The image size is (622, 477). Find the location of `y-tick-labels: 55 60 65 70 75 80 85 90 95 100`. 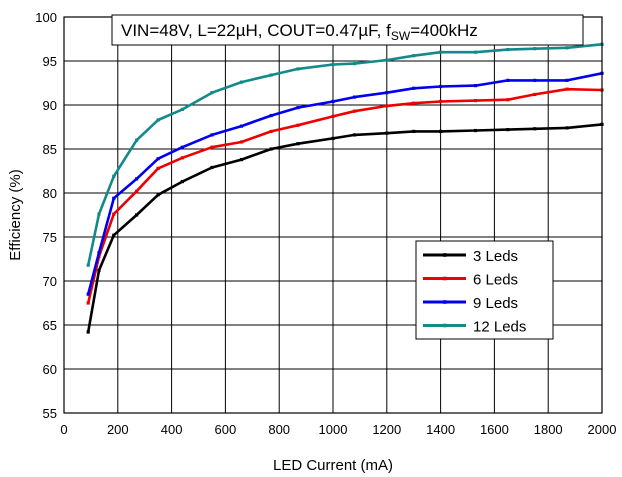

y-tick-labels: 55 60 65 70 75 80 85 90 95 100 is located at coordinates (46, 215).